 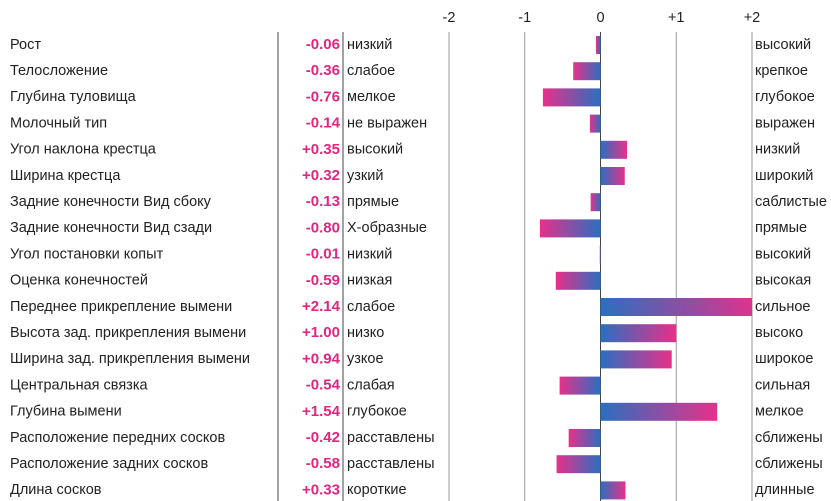 What do you see at coordinates (524, 18) in the screenshot?
I see `x-tick-label: -1` at bounding box center [524, 18].